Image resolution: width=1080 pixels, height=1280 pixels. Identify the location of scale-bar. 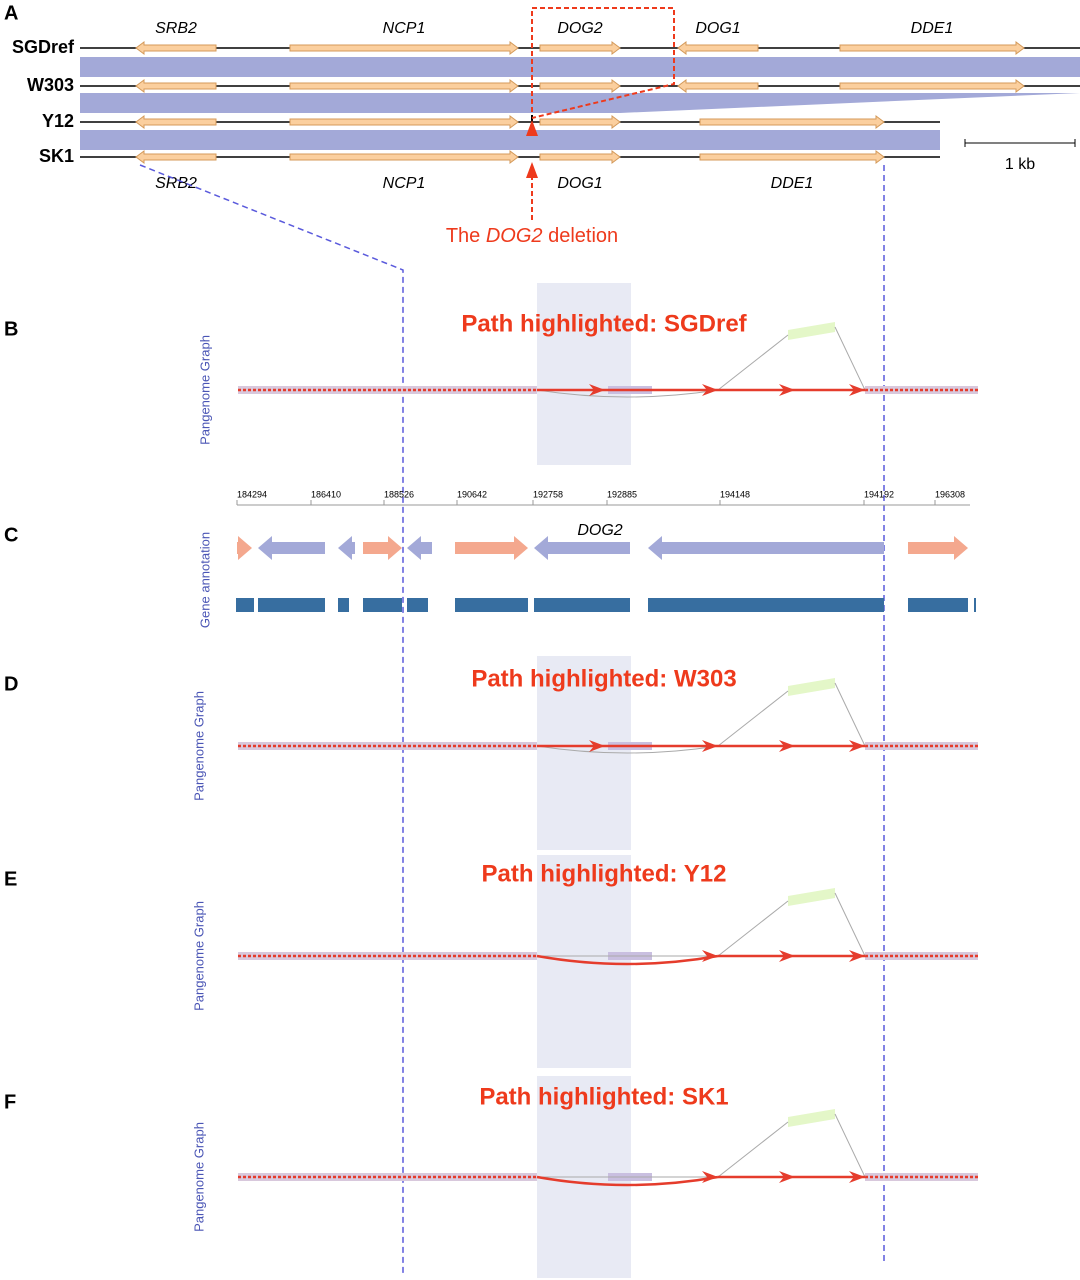
(1020, 143).